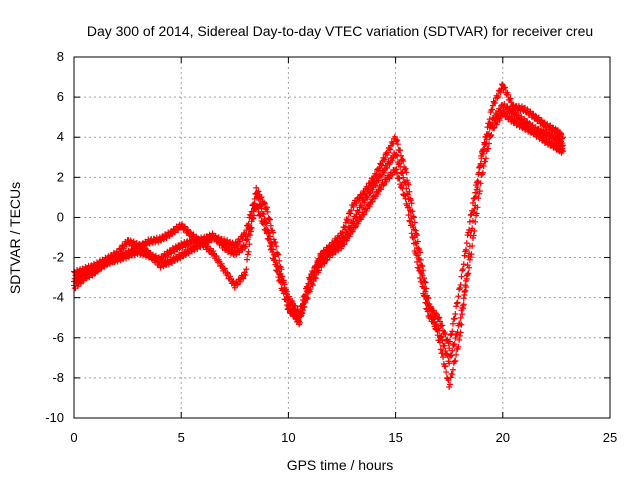  Describe the element at coordinates (73, 437) in the screenshot. I see `x-tick-label: 0` at that location.